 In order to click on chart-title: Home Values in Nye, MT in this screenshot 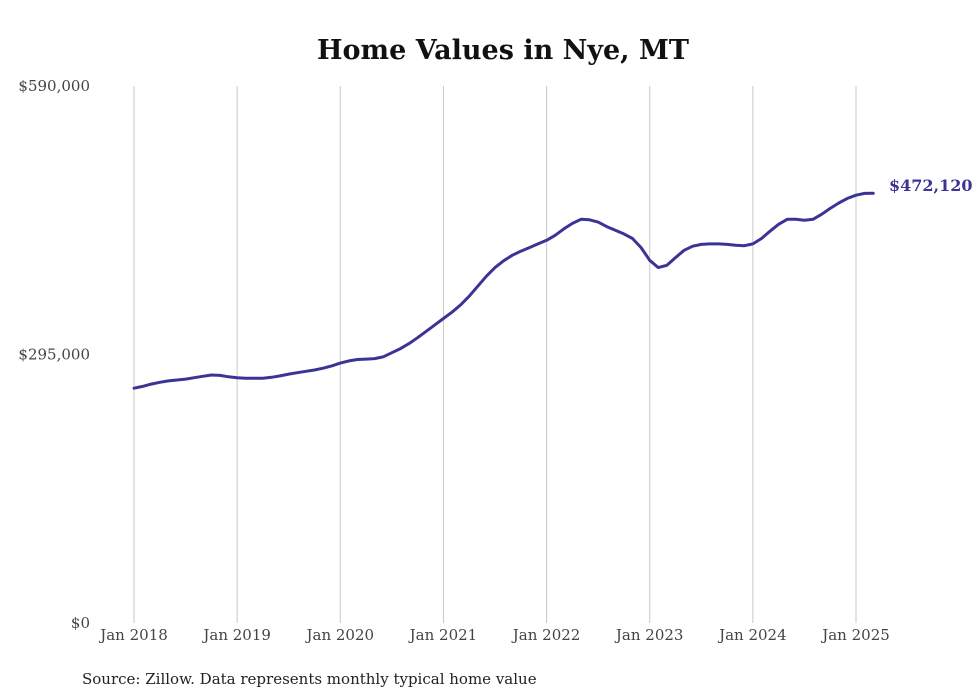, I will do `click(503, 50)`.